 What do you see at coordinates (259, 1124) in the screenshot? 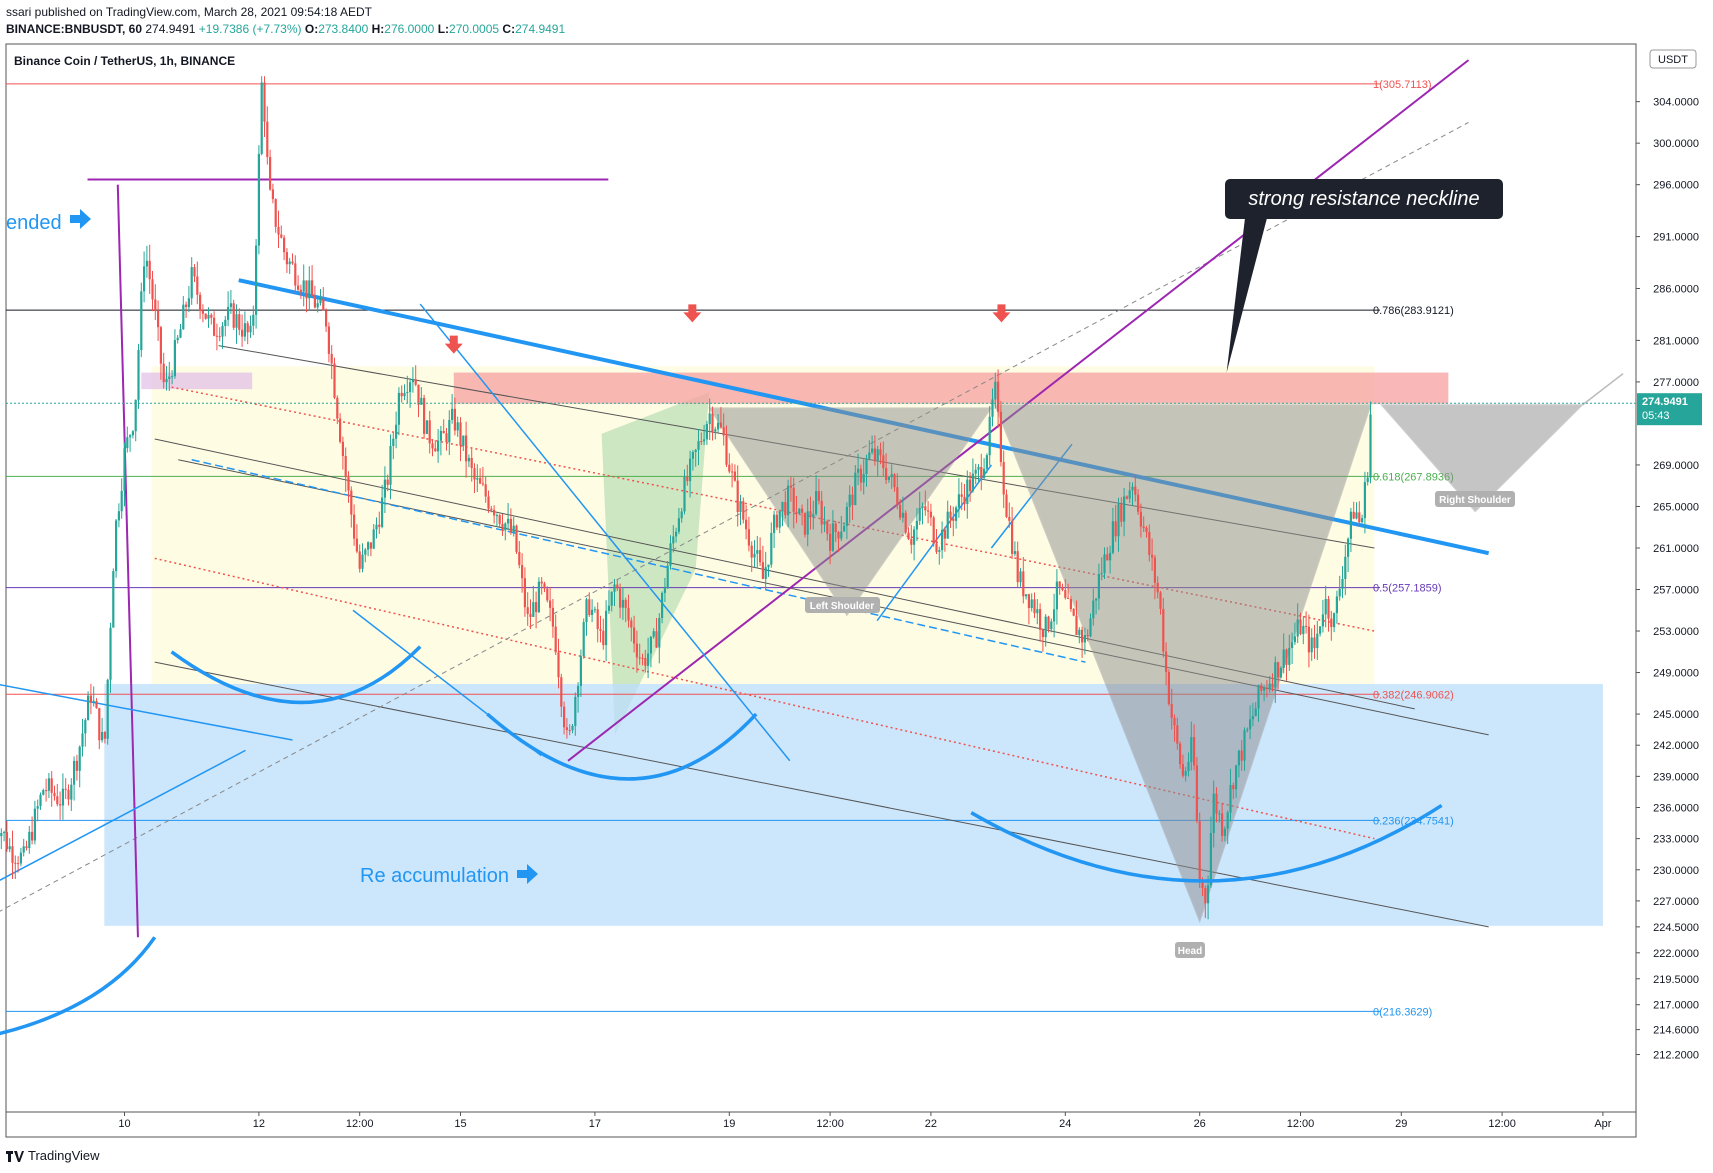
I see `x-tick-label-1: 12` at bounding box center [259, 1124].